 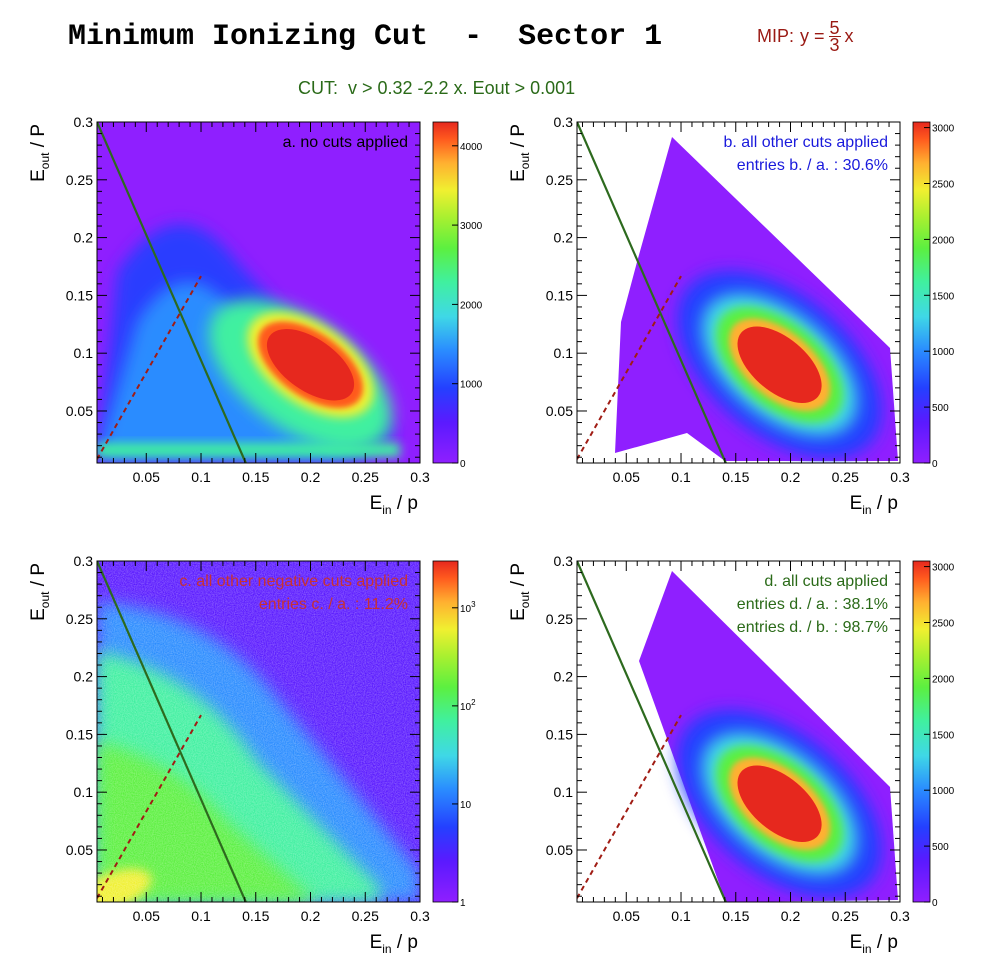 What do you see at coordinates (84, 238) in the screenshot?
I see `y-tick-label: 0.2` at bounding box center [84, 238].